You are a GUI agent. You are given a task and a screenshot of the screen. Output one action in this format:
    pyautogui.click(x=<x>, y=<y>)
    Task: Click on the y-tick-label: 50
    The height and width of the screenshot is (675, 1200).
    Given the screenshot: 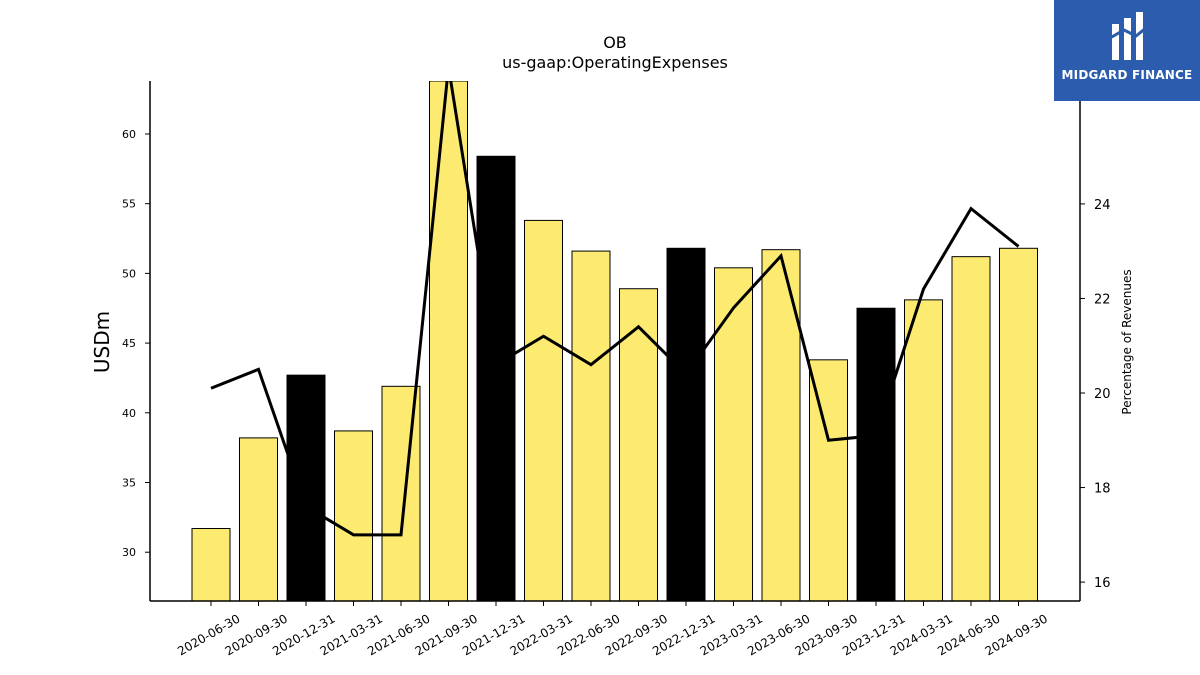 What is the action you would take?
    pyautogui.click(x=129, y=273)
    